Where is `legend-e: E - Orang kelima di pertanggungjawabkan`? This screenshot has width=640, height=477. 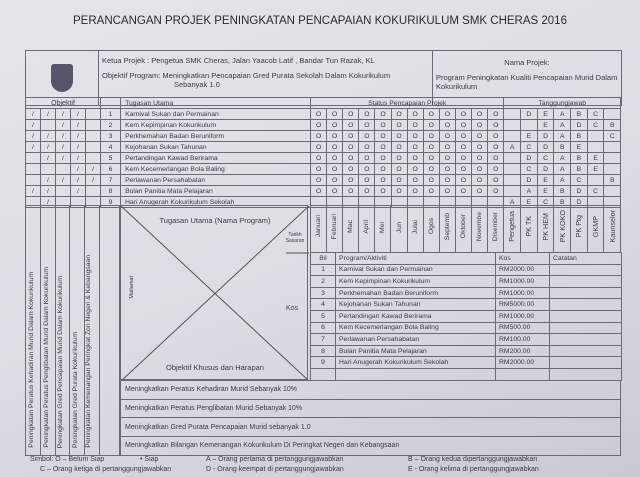
legend-e: E - Orang kelima di pertanggungjawabkan is located at coordinates (473, 469).